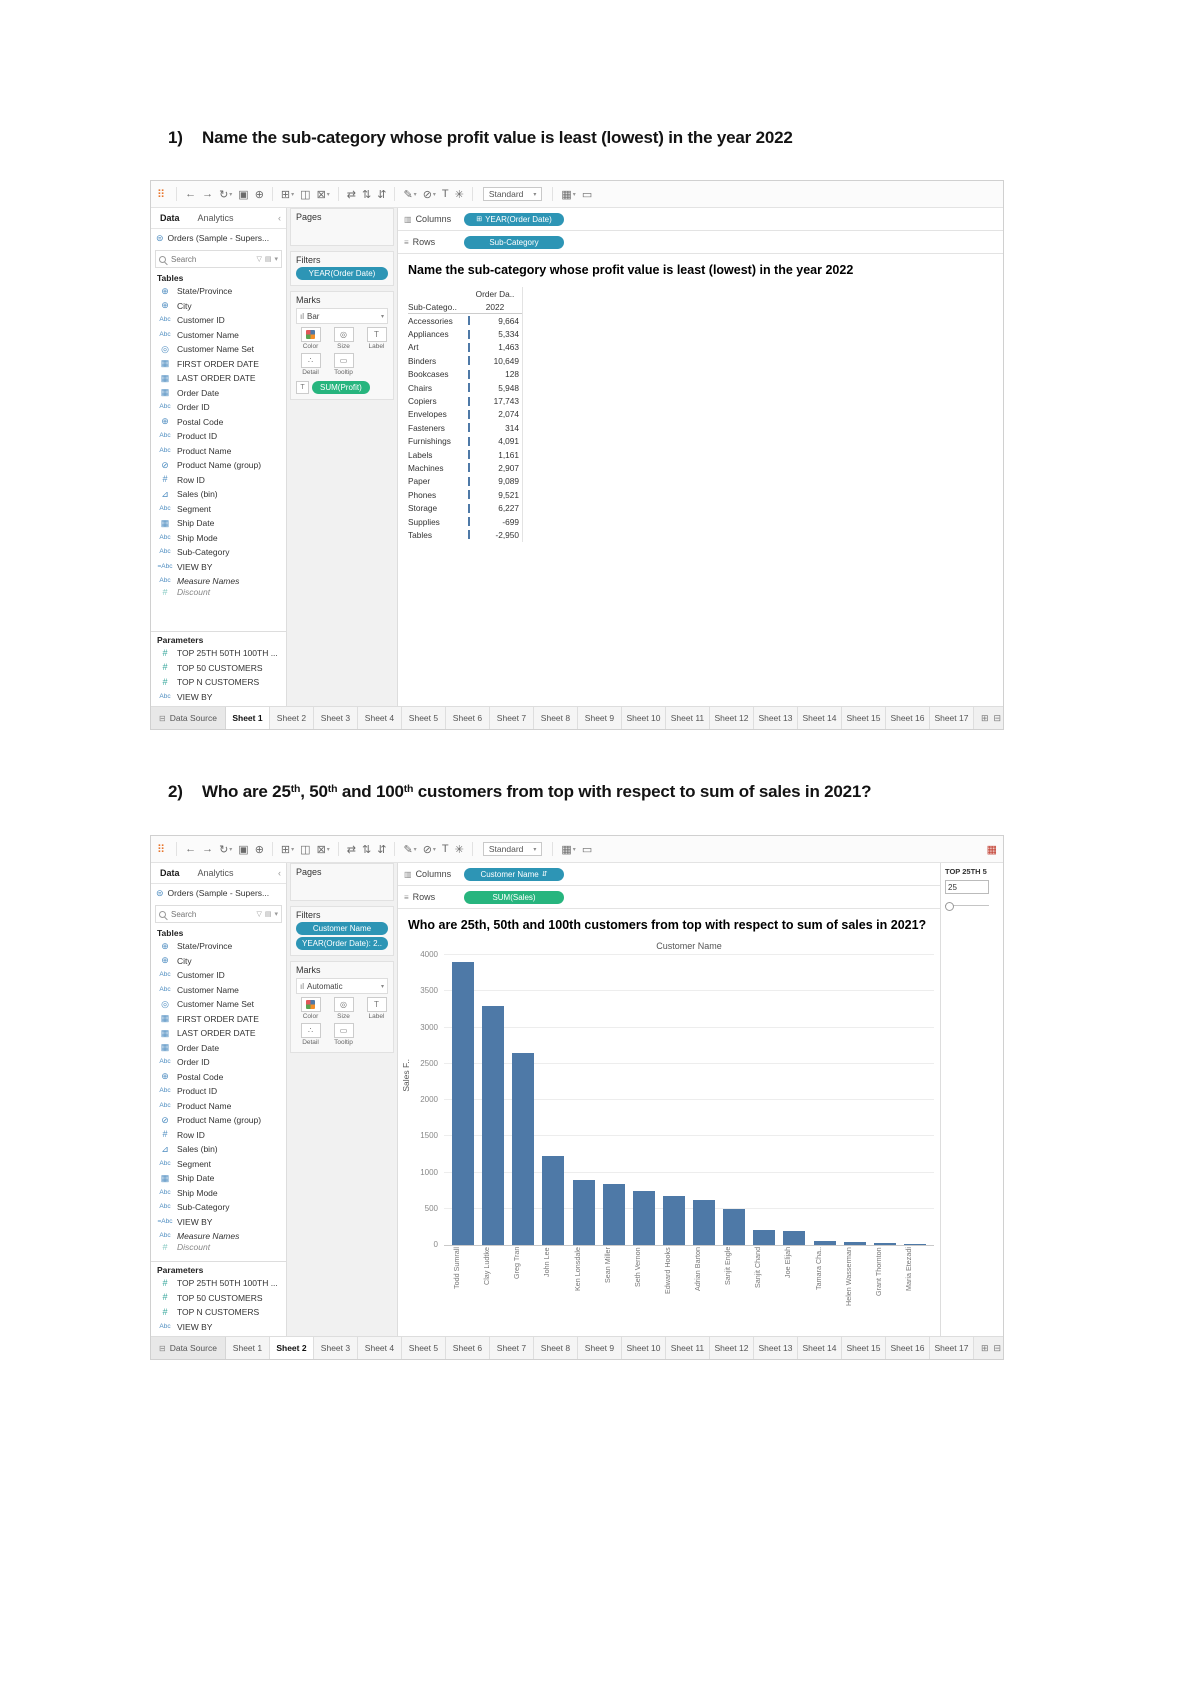 The width and height of the screenshot is (1200, 1698). What do you see at coordinates (218, 1004) in the screenshot?
I see `field-customer-name-set: ◎ Customer Name Set` at bounding box center [218, 1004].